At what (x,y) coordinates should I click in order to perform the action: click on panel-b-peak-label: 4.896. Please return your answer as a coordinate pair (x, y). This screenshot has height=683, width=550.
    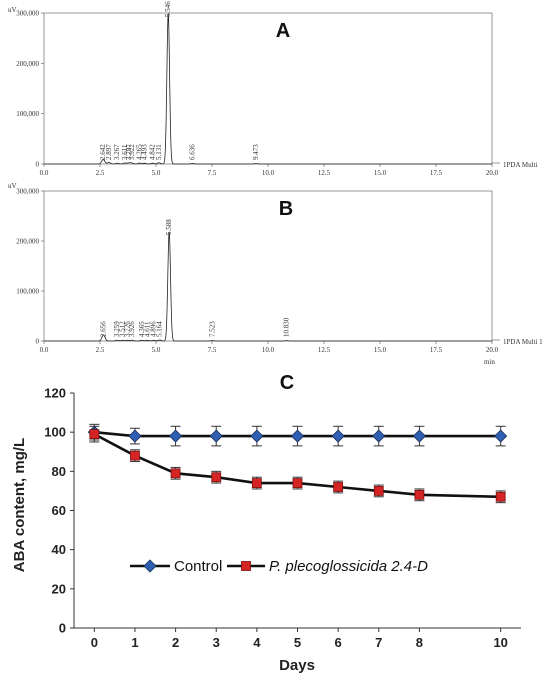
    Looking at the image, I should click on (154, 329).